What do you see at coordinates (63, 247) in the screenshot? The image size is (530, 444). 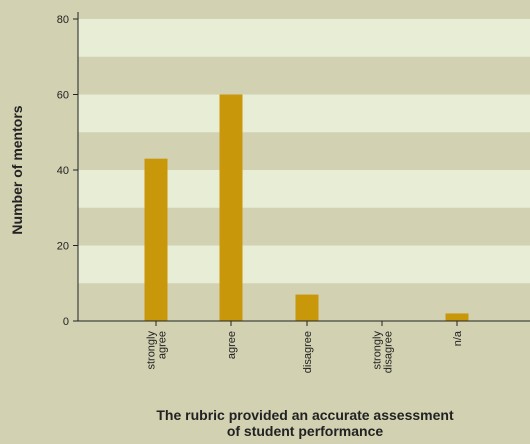 I see `y-tick-label: 20` at bounding box center [63, 247].